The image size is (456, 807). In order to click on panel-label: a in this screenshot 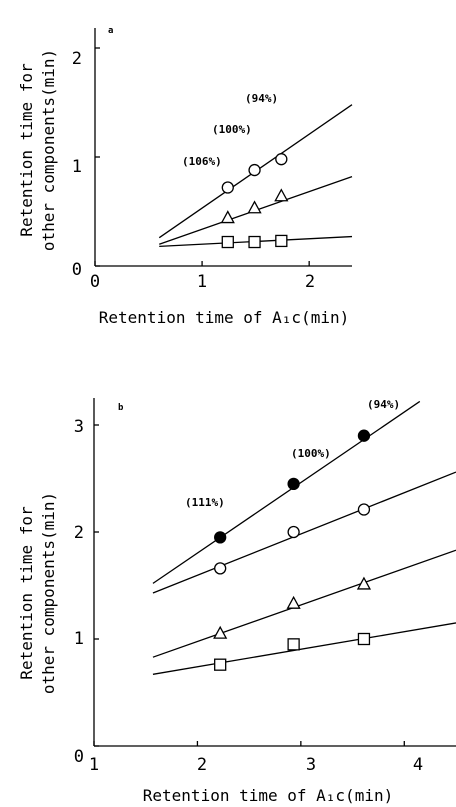, I will do `click(110, 31)`.